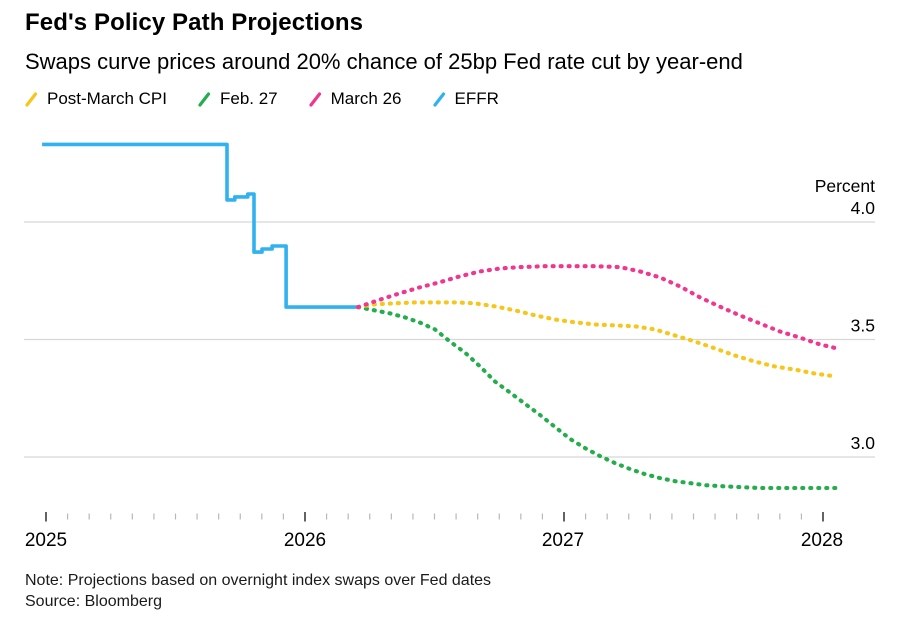 The image size is (898, 641). I want to click on legend-slash-green, so click(204, 99).